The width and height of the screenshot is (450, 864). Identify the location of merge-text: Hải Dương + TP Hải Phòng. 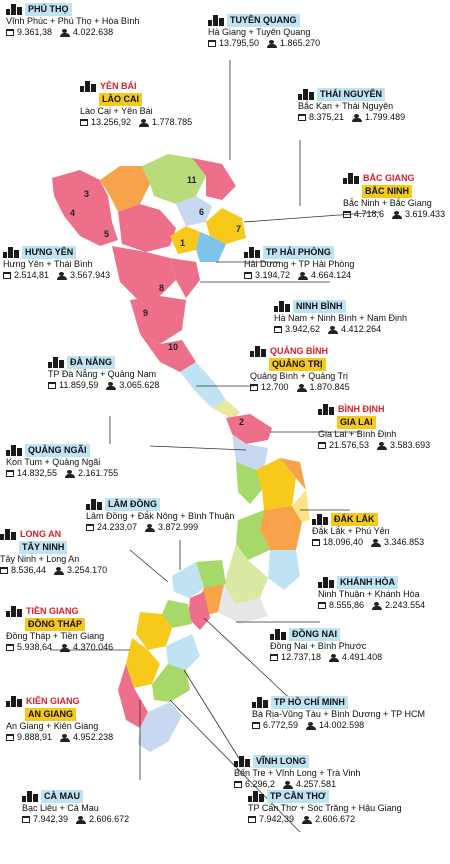
(299, 264).